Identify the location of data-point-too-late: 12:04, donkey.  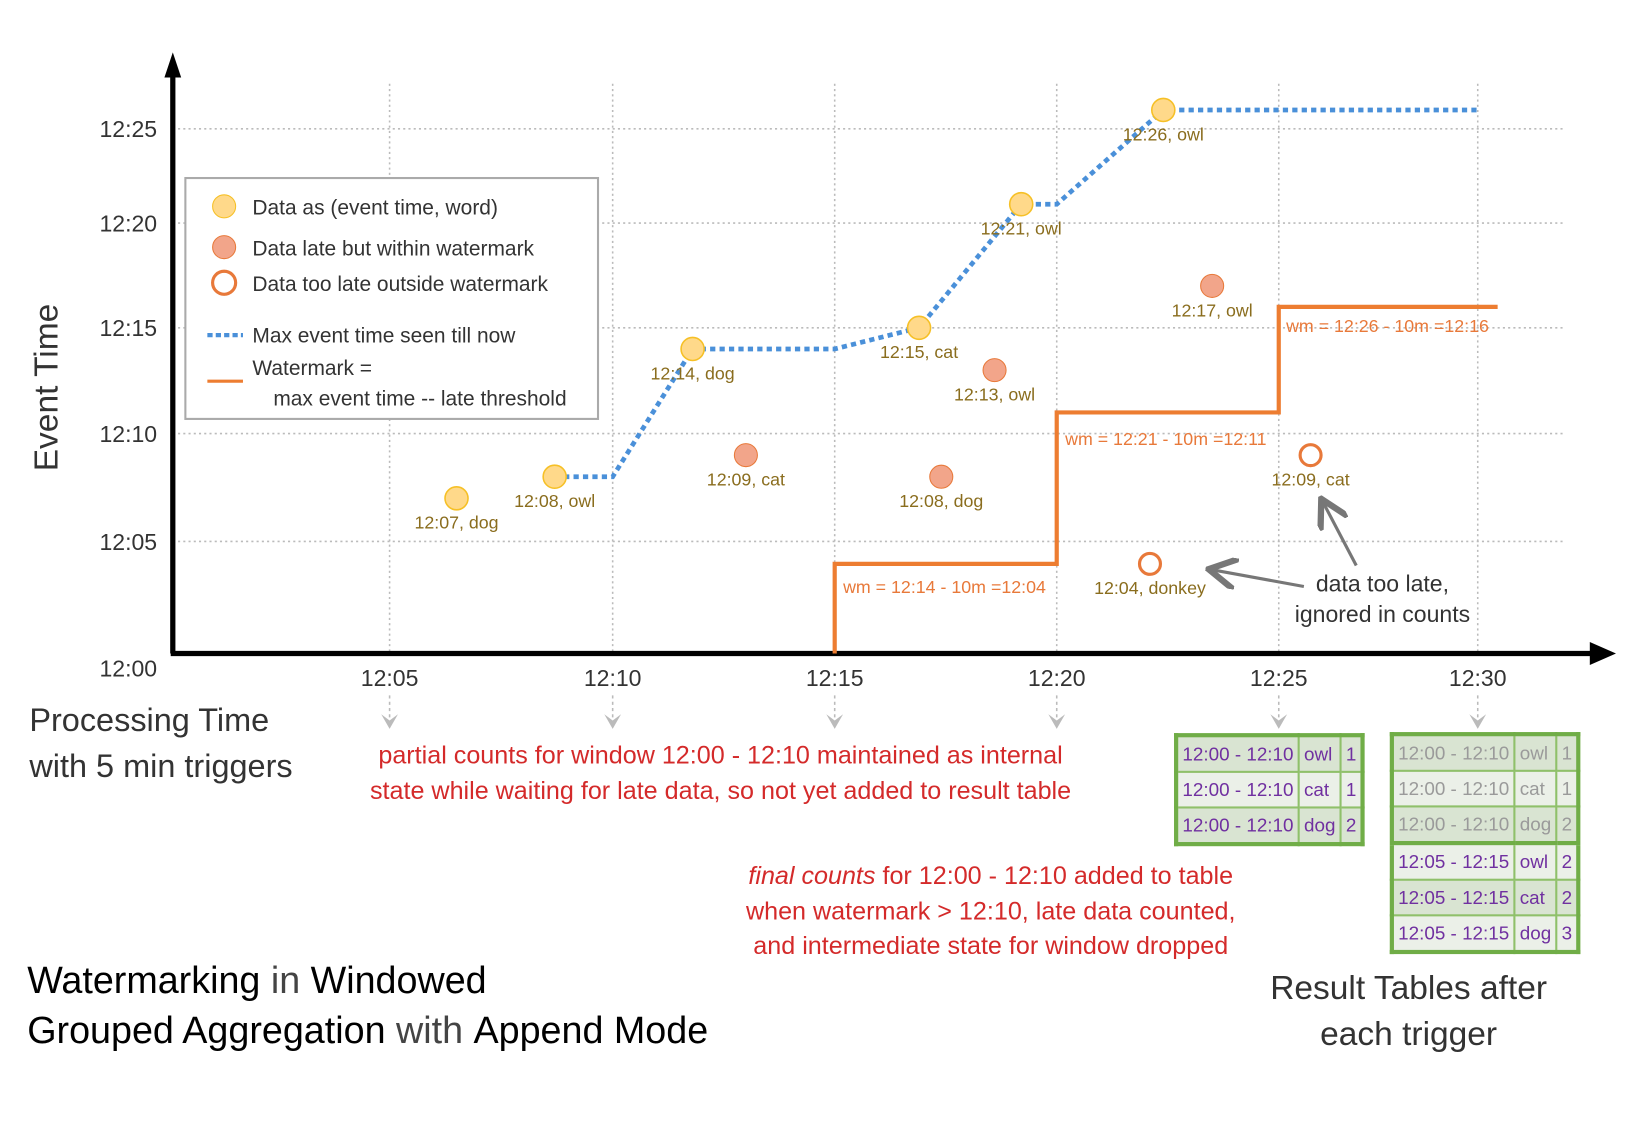
(1150, 574).